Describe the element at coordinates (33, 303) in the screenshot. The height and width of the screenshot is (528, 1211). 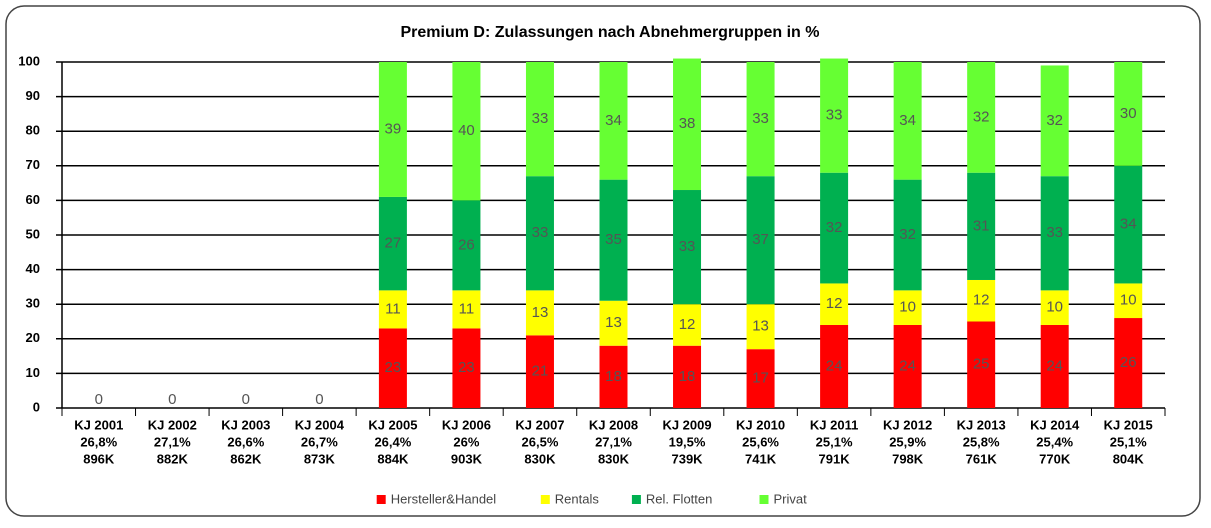
I see `y-tick-label: 30` at that location.